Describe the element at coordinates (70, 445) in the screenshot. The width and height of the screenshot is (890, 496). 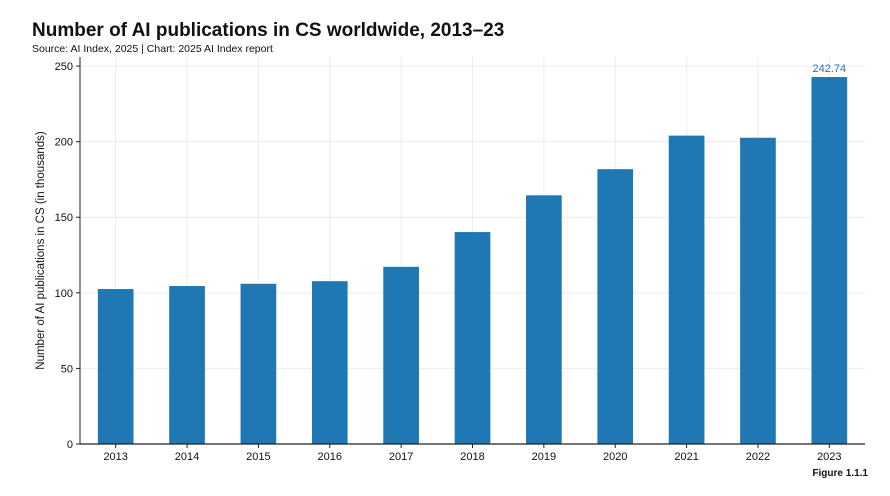
I see `y-tick-label: 0` at that location.